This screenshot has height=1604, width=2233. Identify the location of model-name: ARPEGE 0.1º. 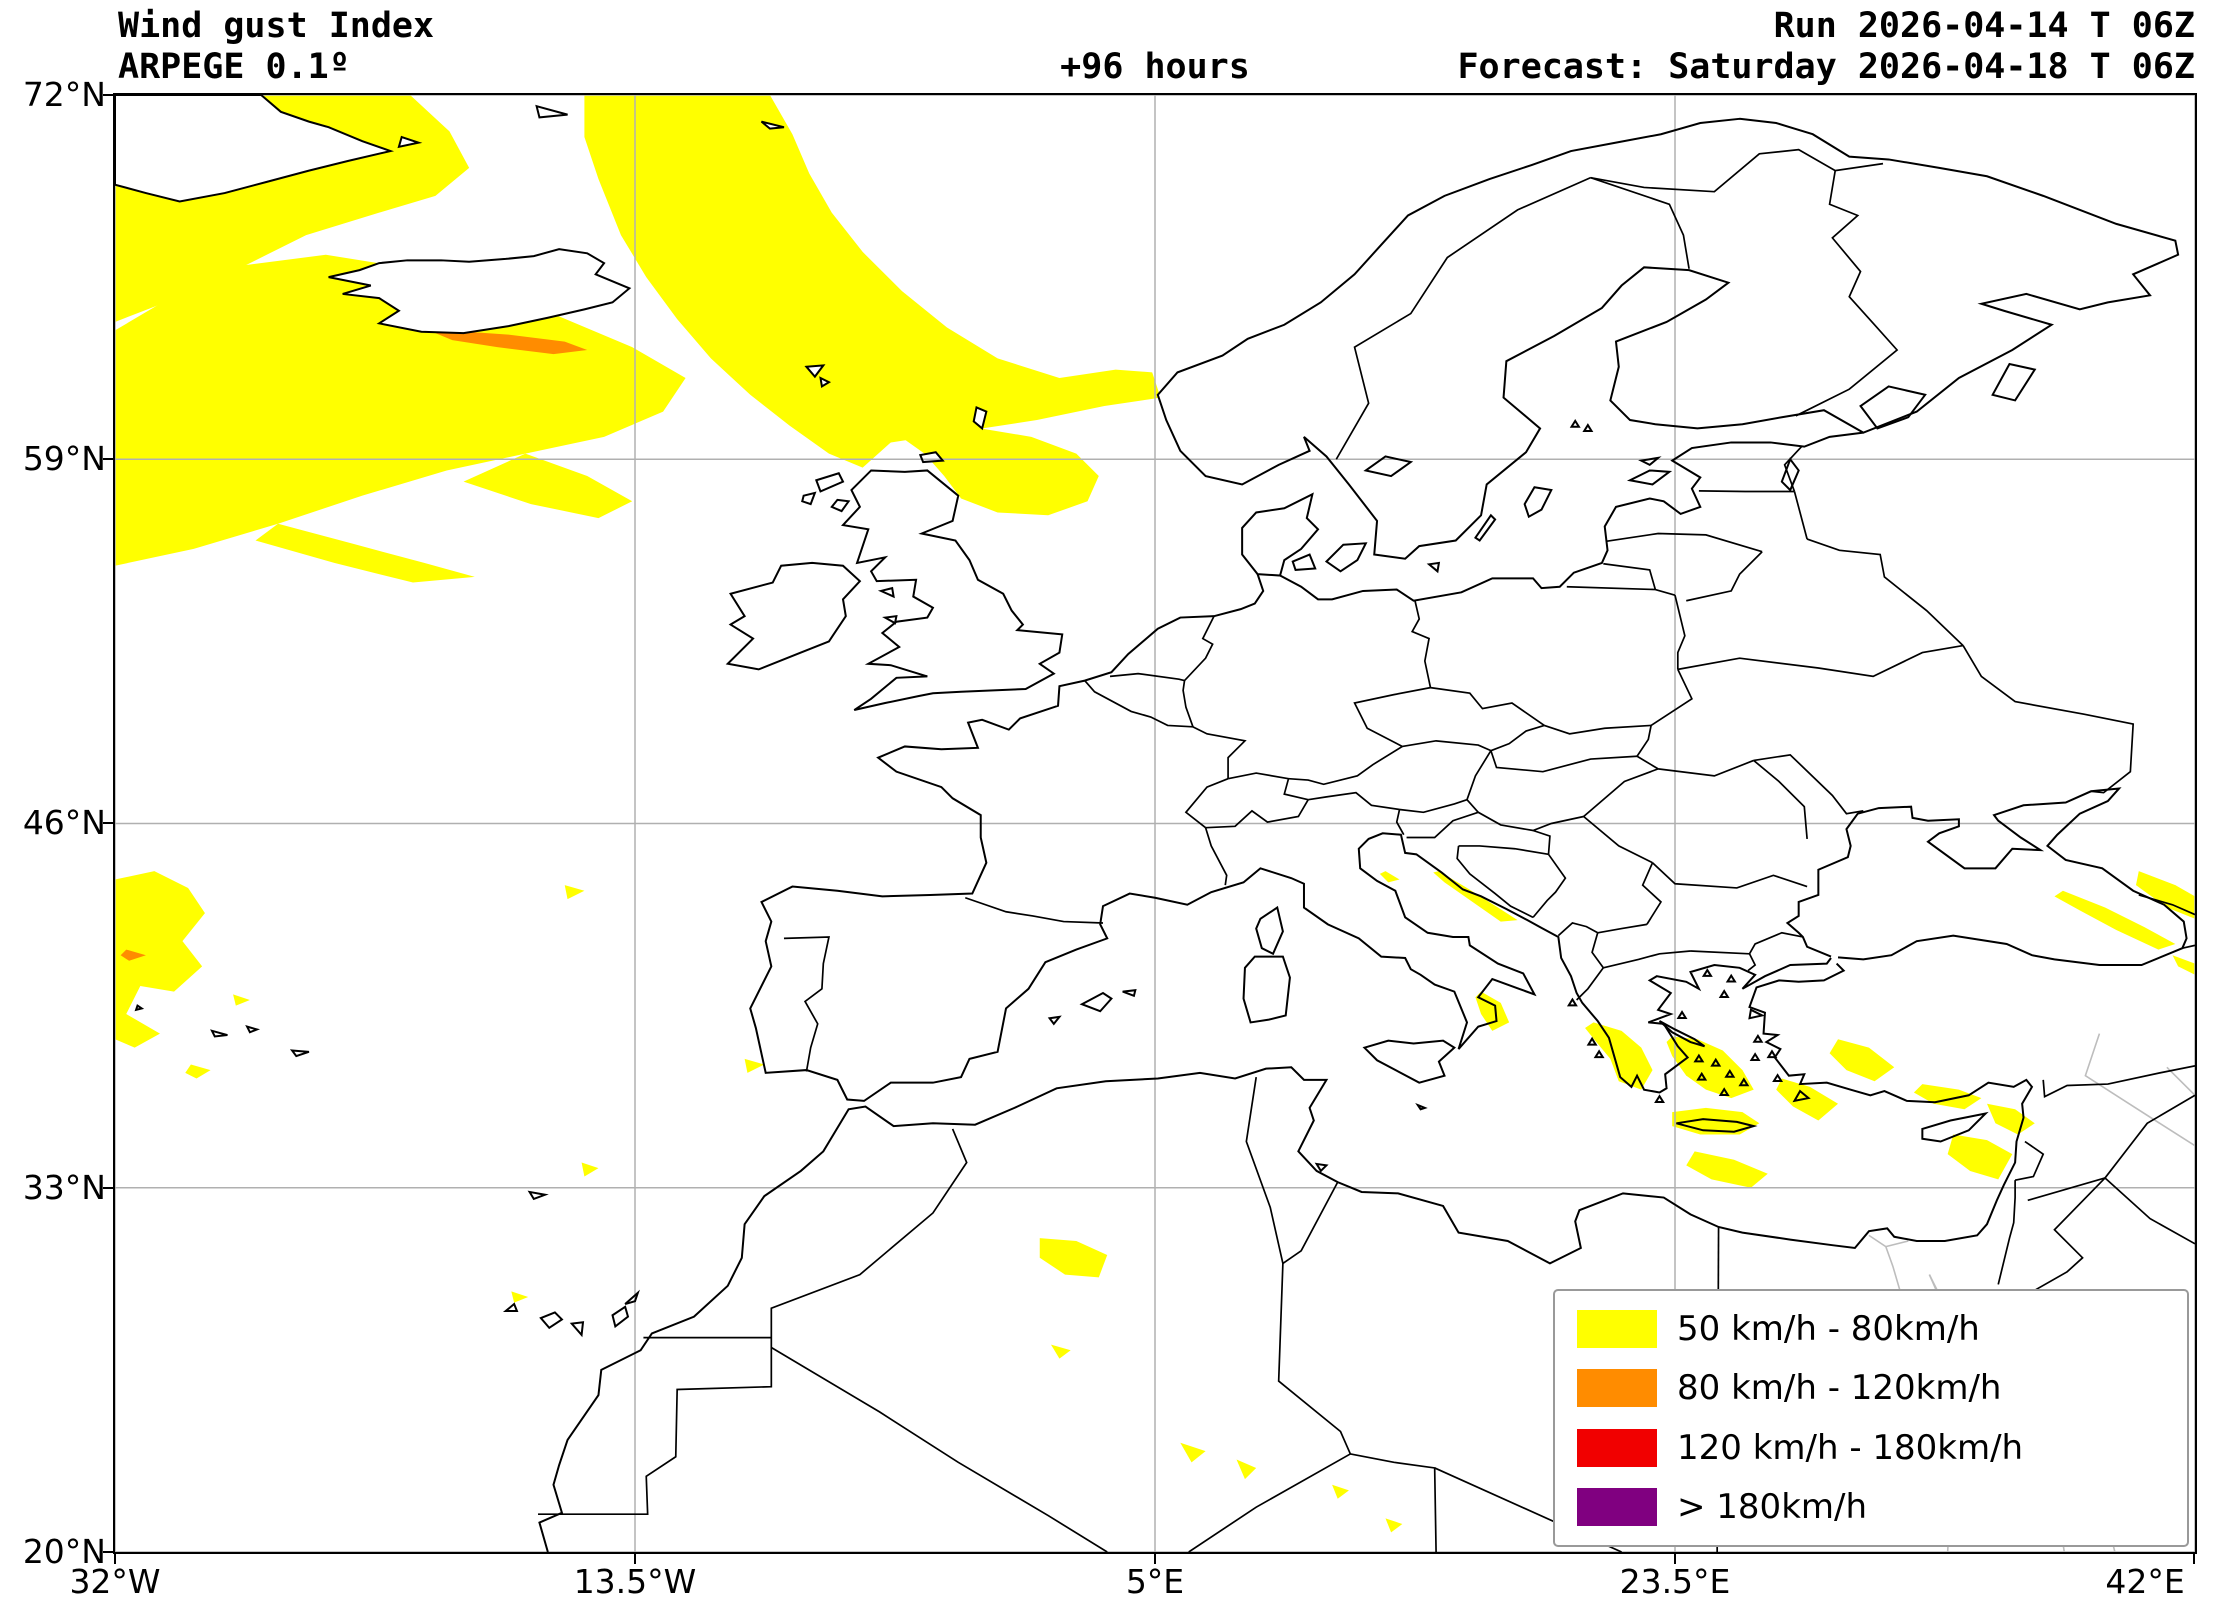
(234, 67).